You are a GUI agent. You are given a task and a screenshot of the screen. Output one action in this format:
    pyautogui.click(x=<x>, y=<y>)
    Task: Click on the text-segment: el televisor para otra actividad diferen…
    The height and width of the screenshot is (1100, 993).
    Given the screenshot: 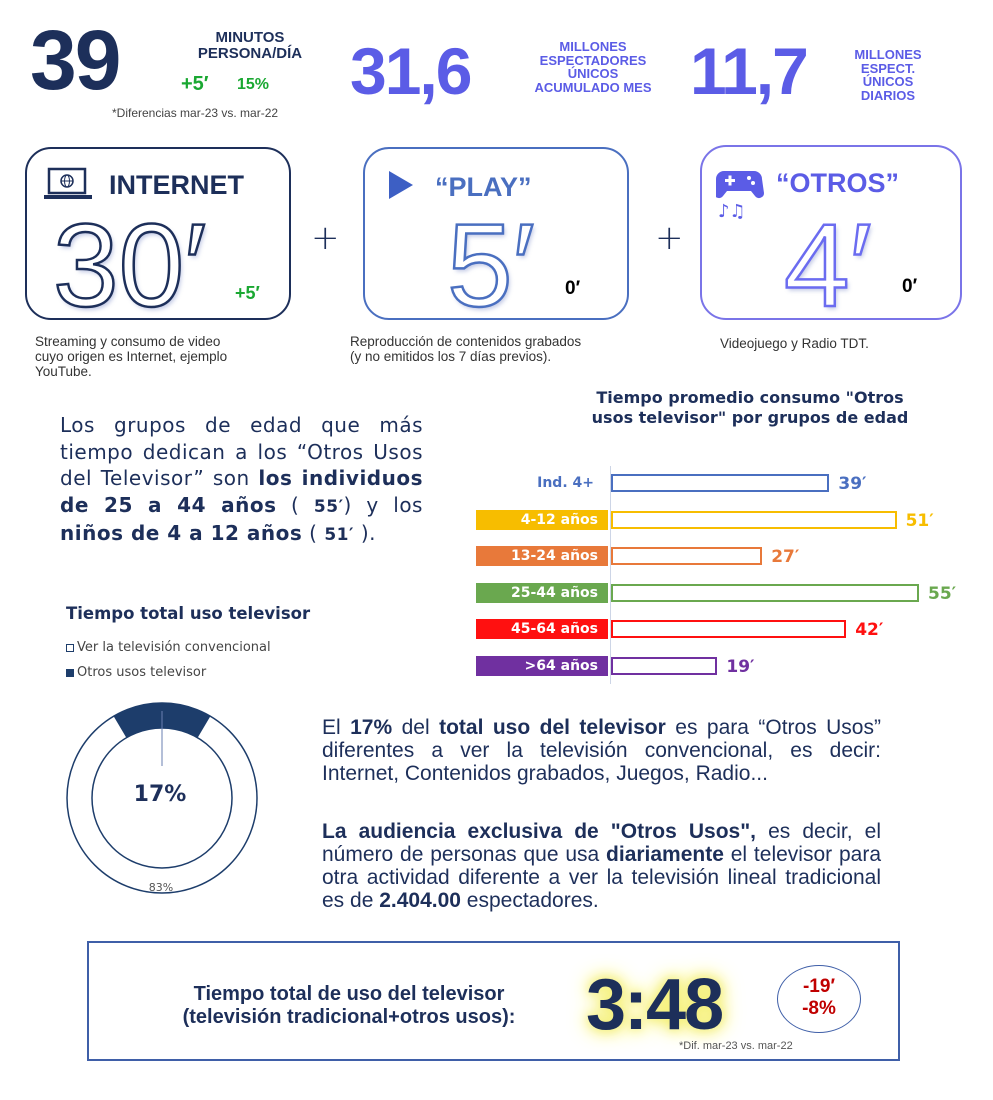 What is the action you would take?
    pyautogui.click(x=601, y=877)
    